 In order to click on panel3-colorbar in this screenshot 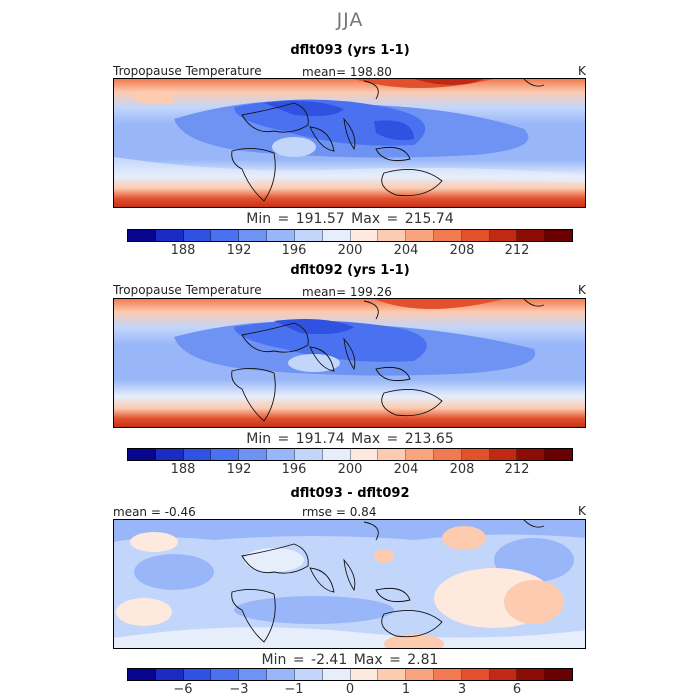, I will do `click(350, 674)`.